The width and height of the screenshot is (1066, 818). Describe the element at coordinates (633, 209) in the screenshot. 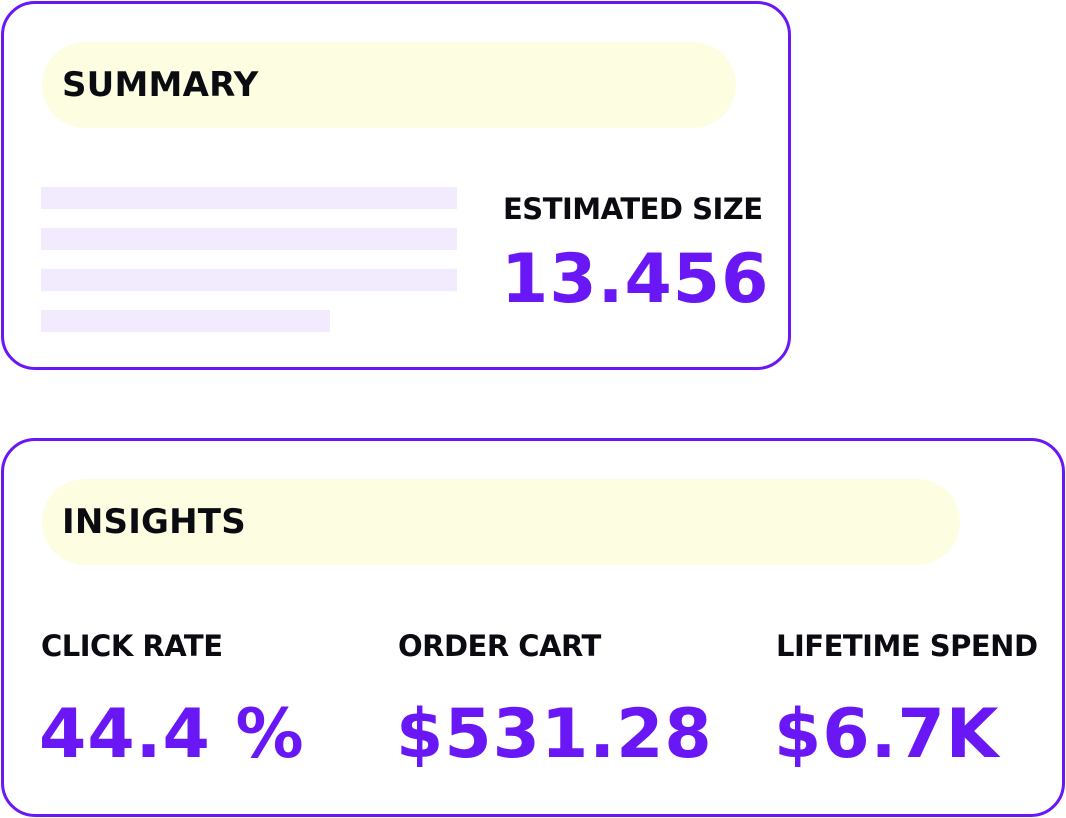

I see `estimated-size-label: ESTIMATED SIZE` at that location.